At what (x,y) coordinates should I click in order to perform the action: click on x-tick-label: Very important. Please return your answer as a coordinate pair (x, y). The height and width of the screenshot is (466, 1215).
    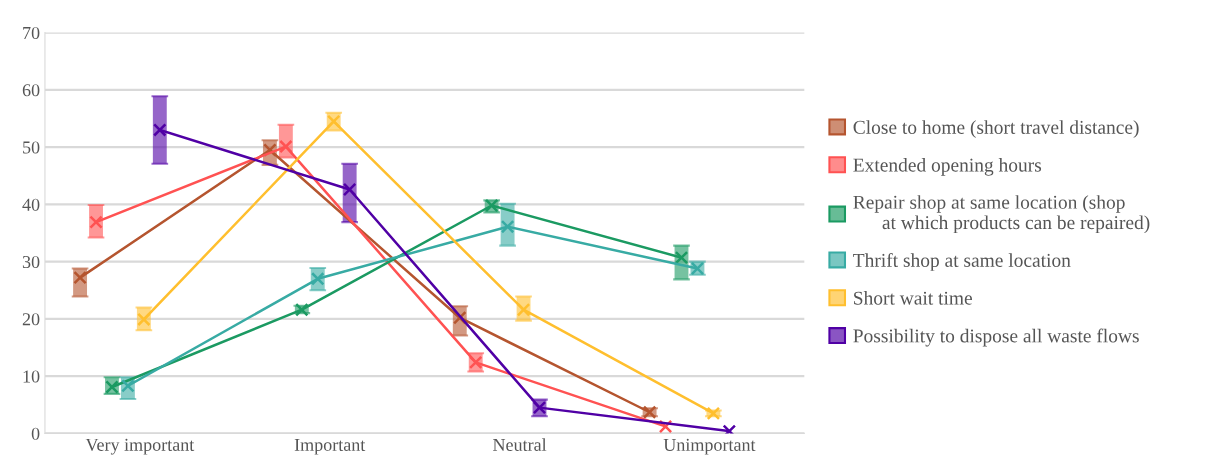
    Looking at the image, I should click on (140, 446).